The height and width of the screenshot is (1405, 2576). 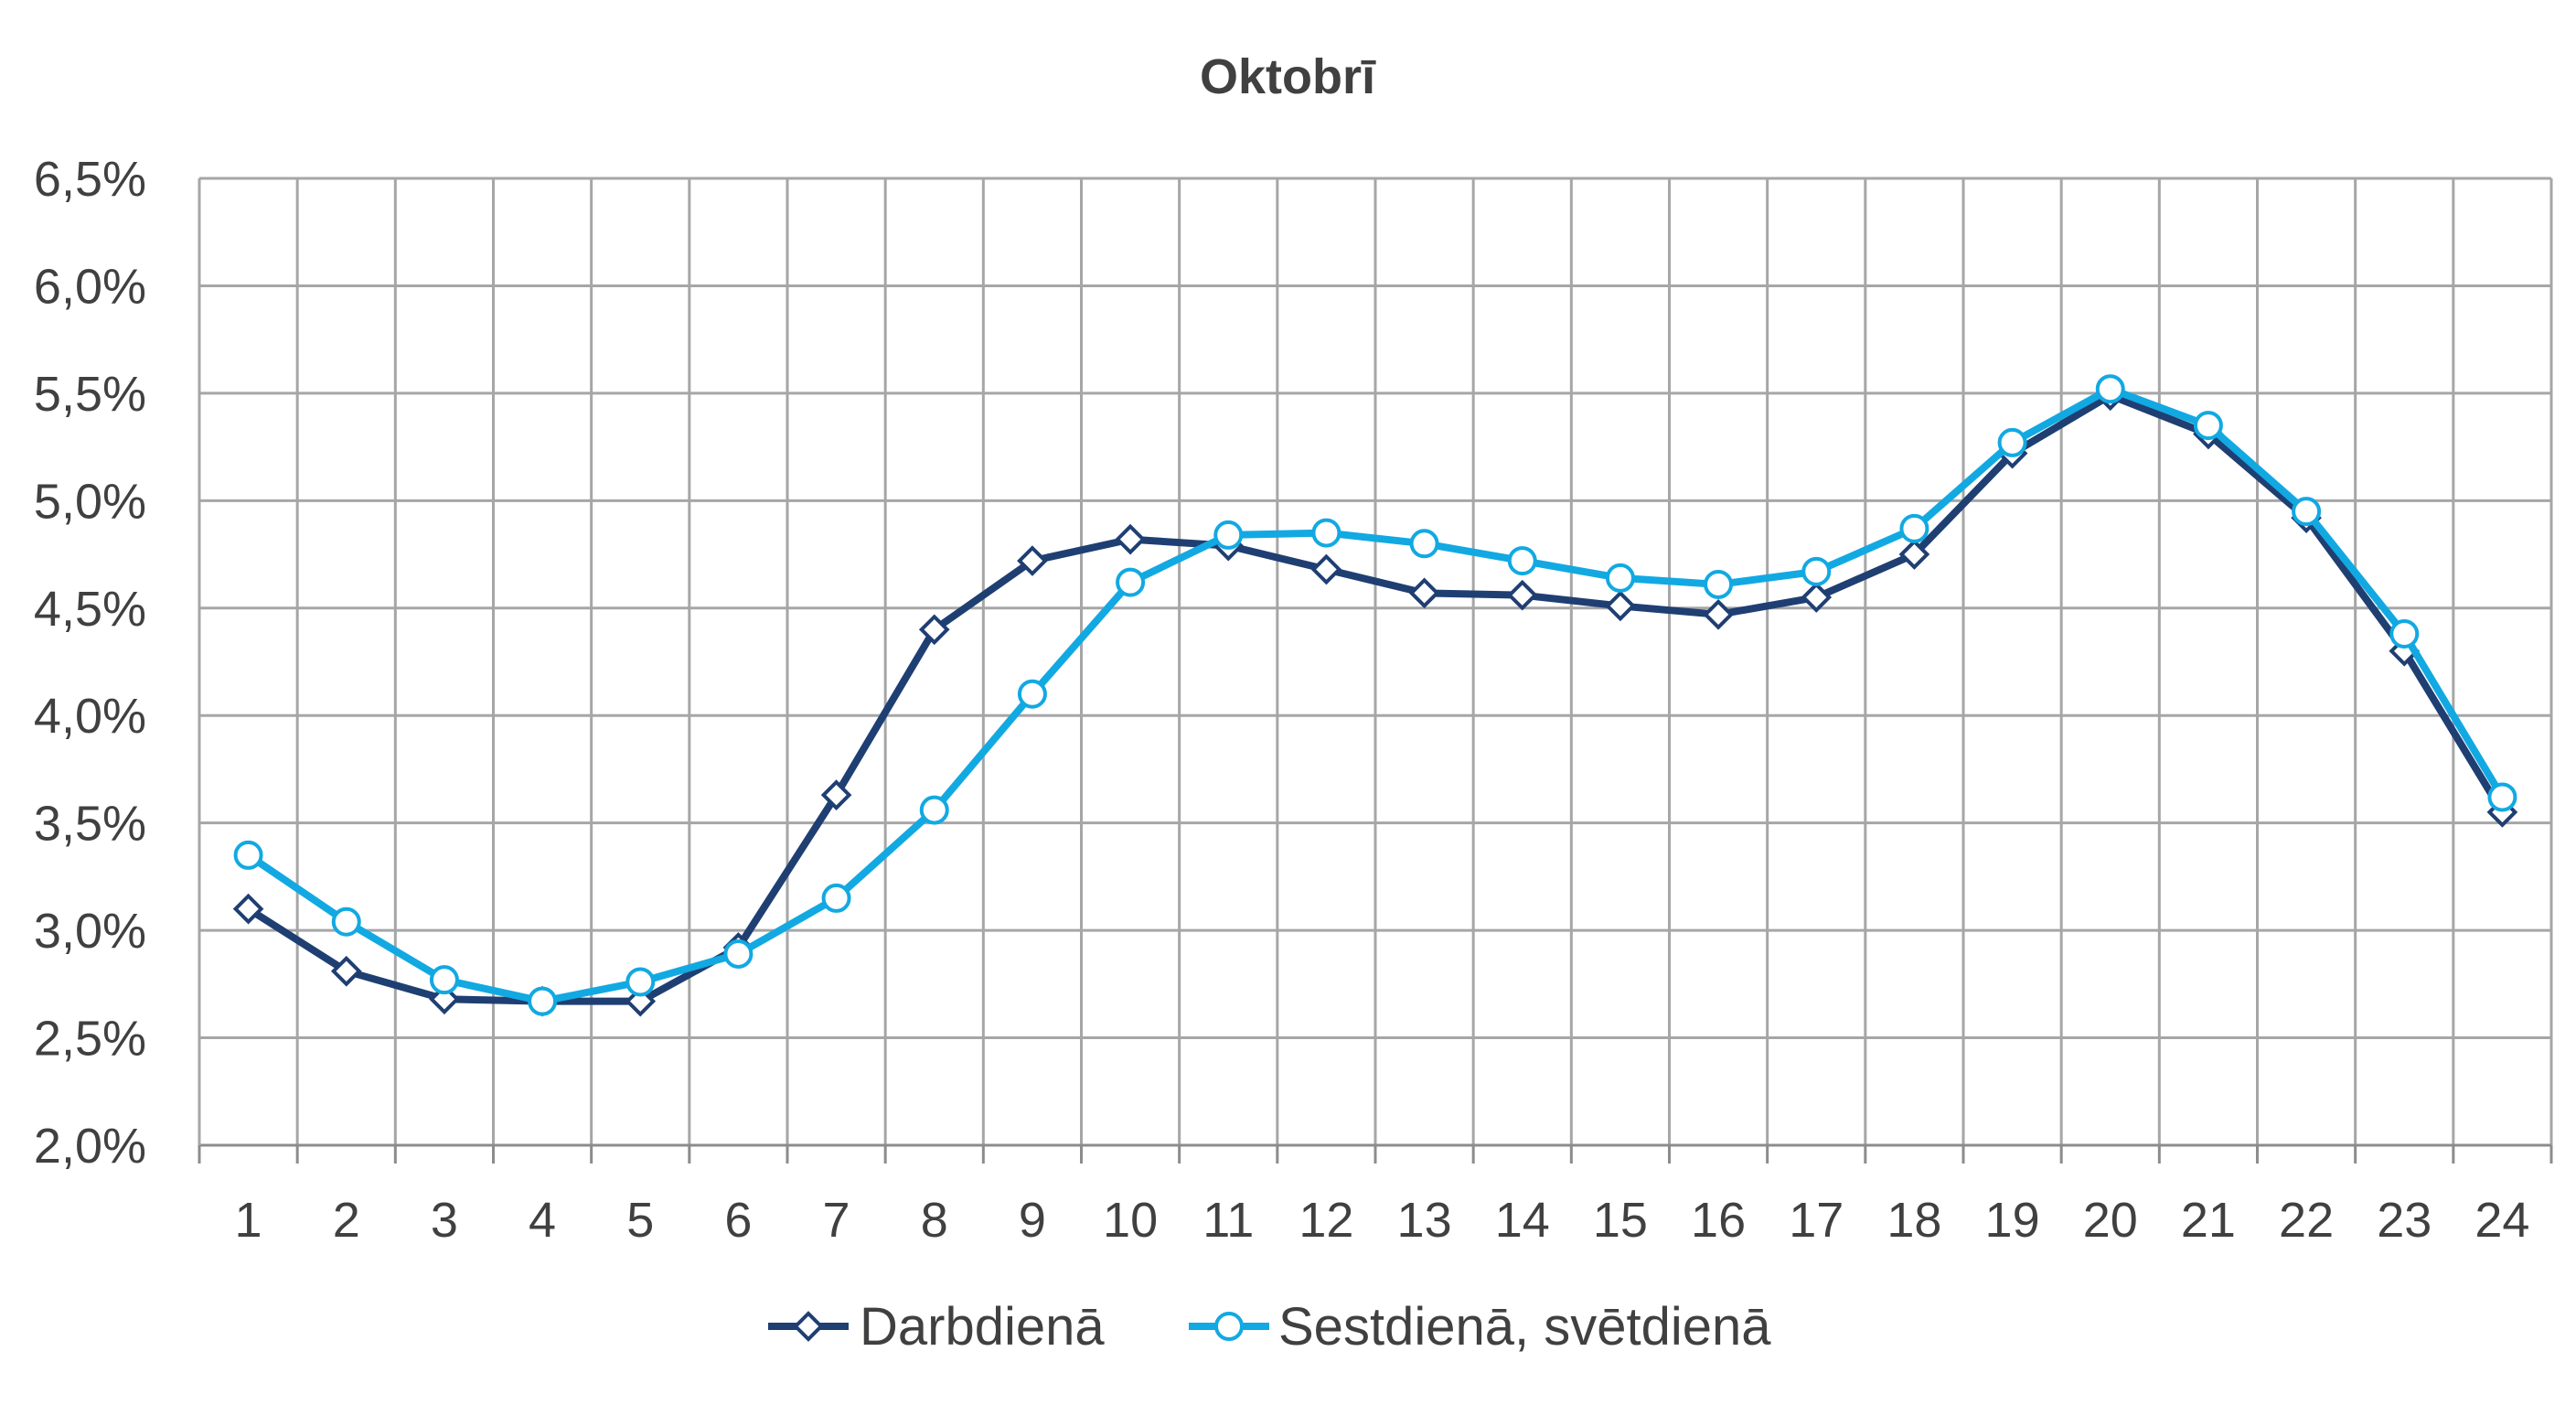 What do you see at coordinates (248, 1221) in the screenshot?
I see `x-tick-label: 1` at bounding box center [248, 1221].